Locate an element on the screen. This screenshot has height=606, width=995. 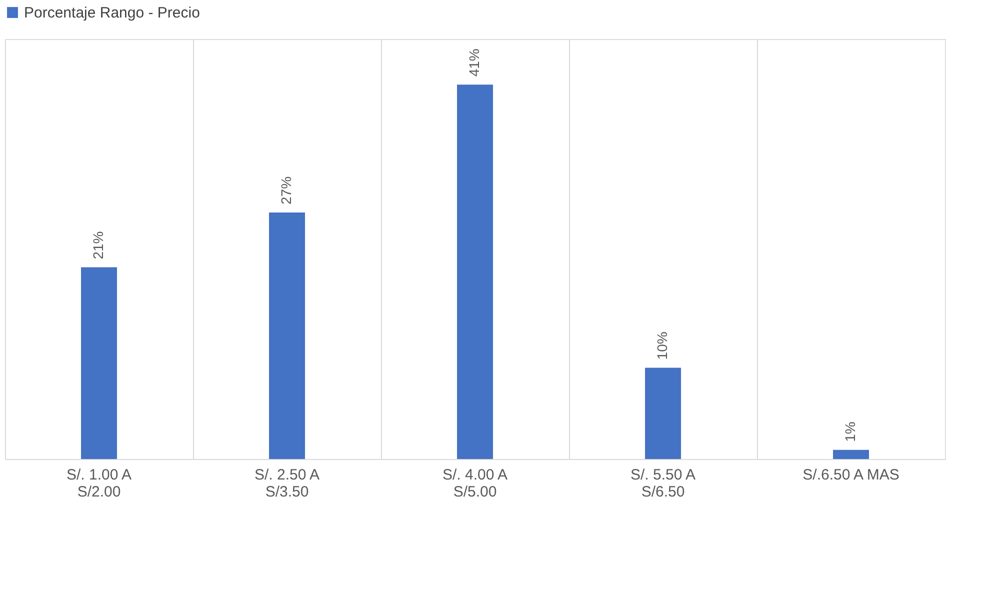
data-label: 21% is located at coordinates (98, 245).